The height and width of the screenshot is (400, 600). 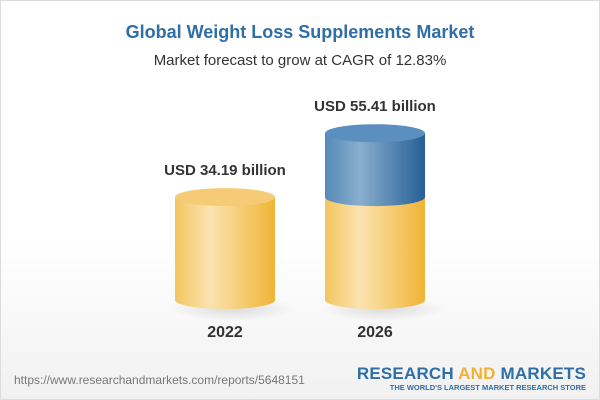 What do you see at coordinates (375, 170) in the screenshot?
I see `cylinder-growth-segment-2026` at bounding box center [375, 170].